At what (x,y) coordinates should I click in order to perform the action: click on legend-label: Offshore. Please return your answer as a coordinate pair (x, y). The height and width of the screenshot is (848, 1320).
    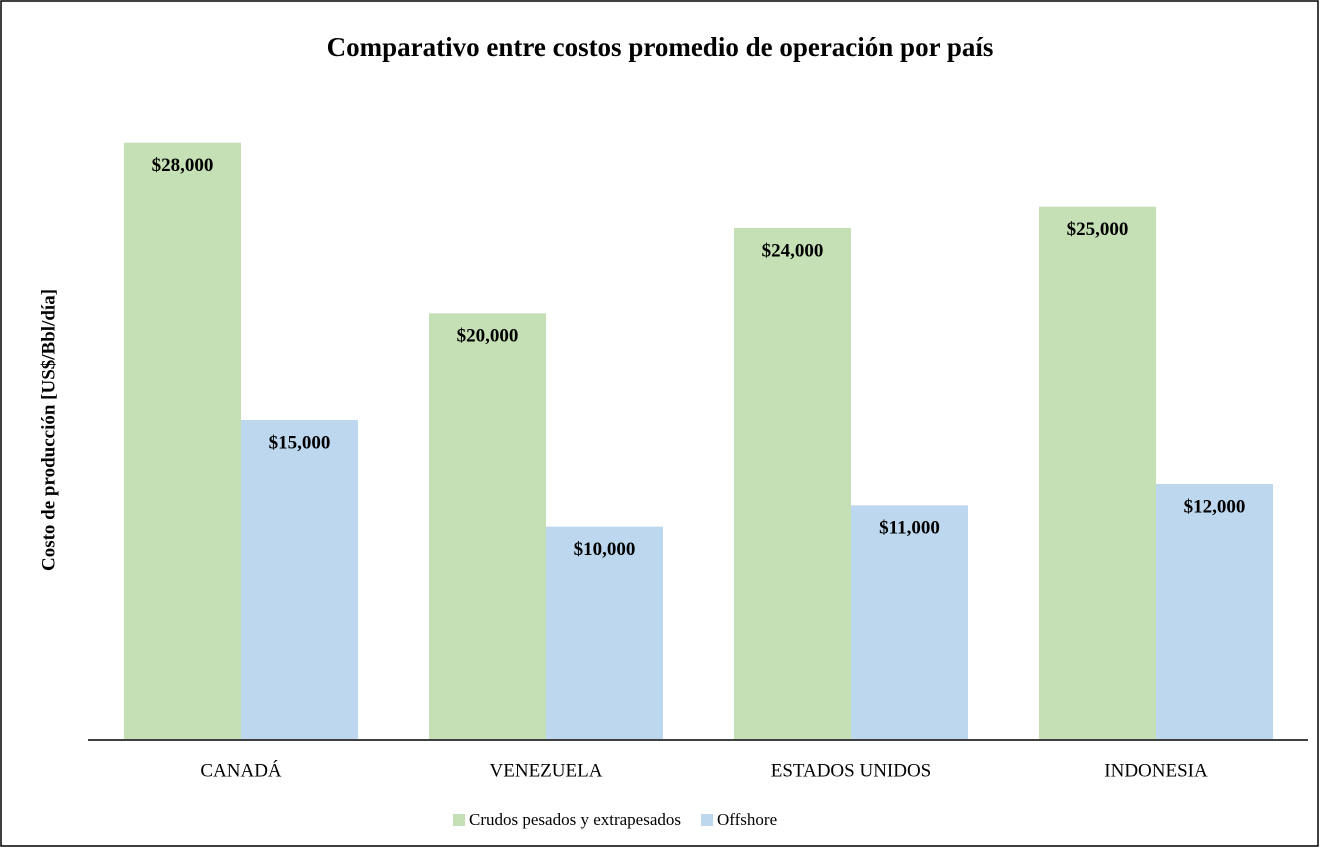
    Looking at the image, I should click on (747, 819).